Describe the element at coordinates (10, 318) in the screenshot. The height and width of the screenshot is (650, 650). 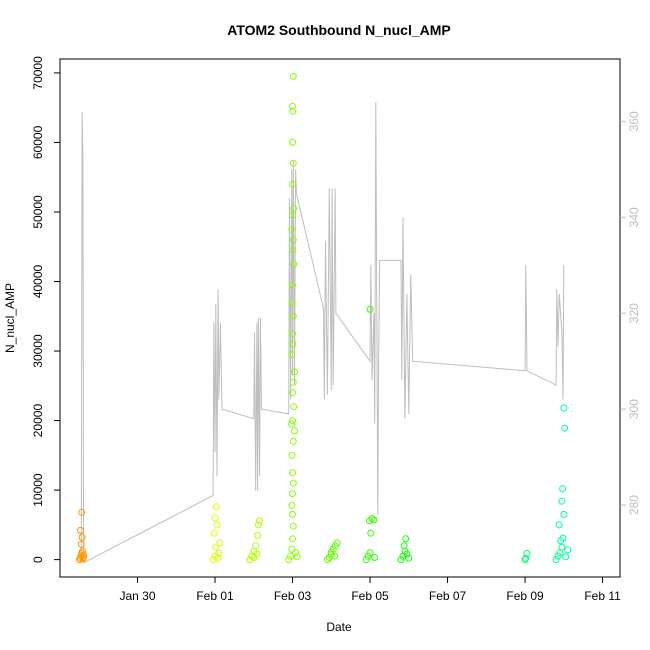
I see `y-axis-label: N_nucl_AMP` at that location.